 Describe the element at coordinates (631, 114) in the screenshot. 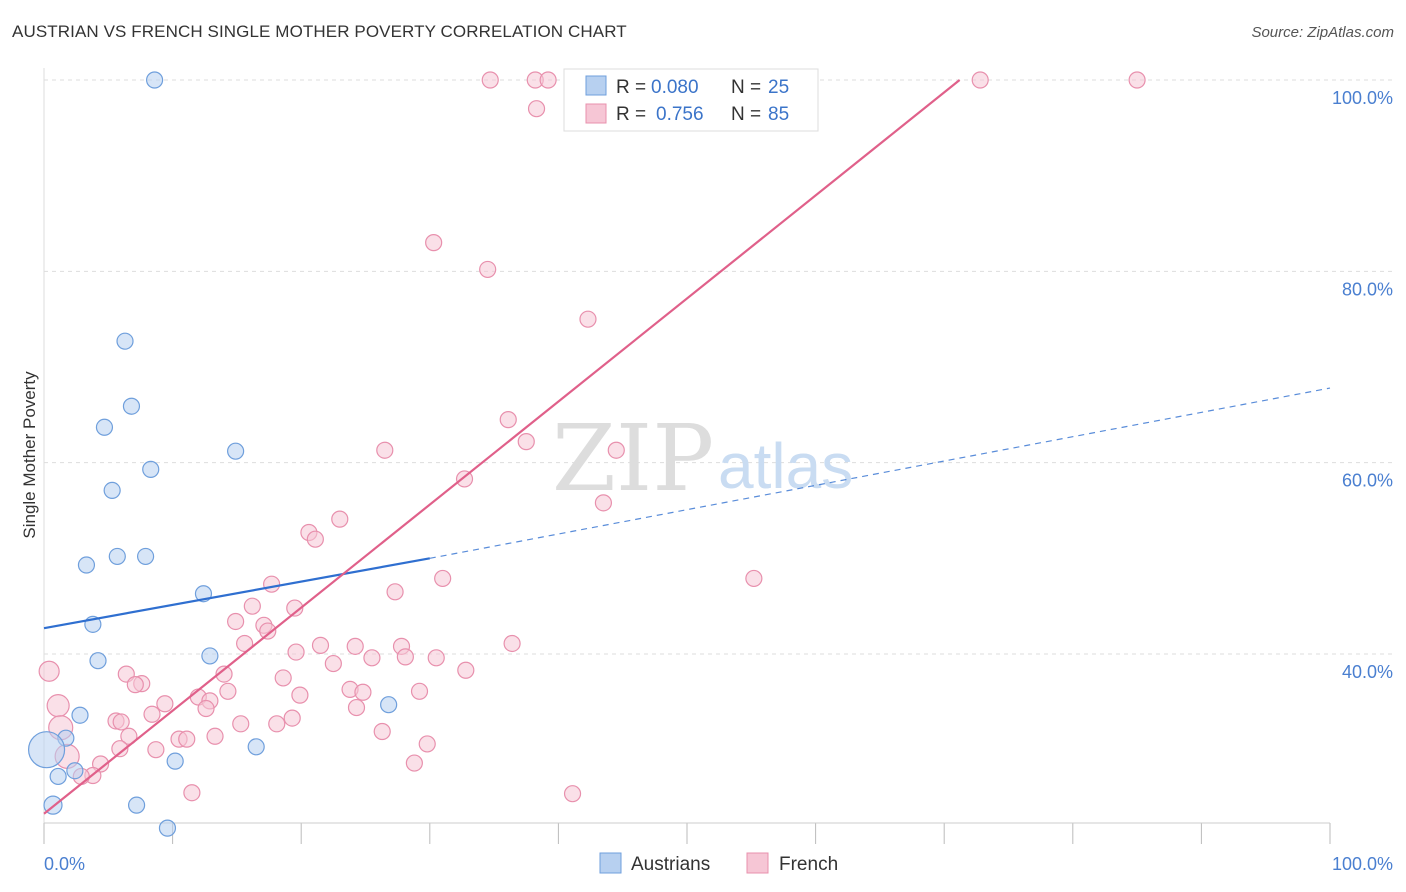

I see `legend-r-label-french: R =` at that location.